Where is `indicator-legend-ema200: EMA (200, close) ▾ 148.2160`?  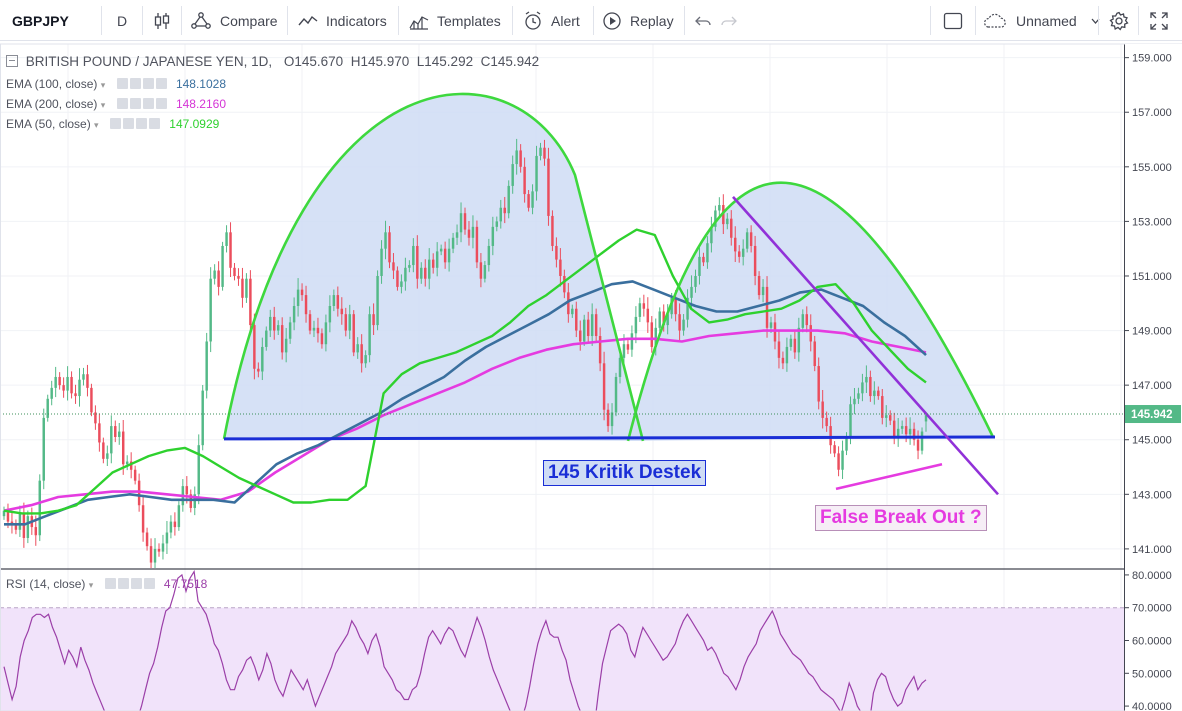
indicator-legend-ema200: EMA (200, close) ▾ 148.2160 is located at coordinates (116, 104).